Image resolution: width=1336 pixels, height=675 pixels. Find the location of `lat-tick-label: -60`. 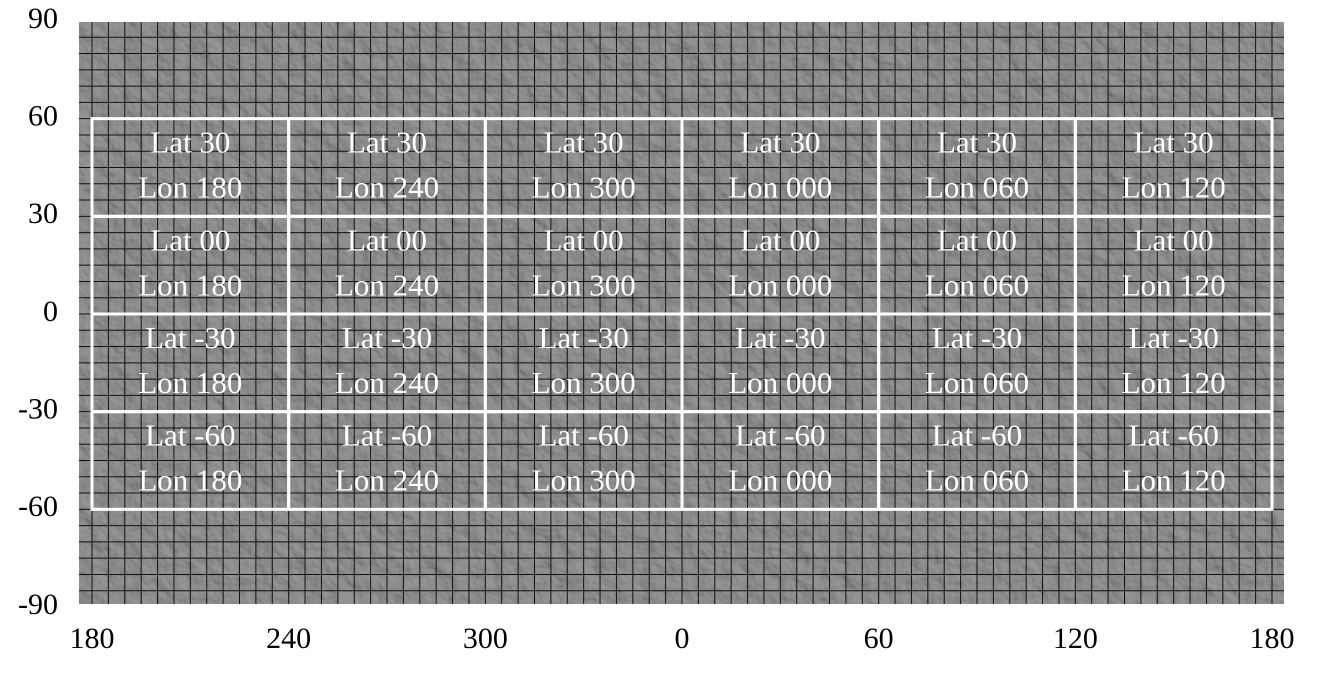

lat-tick-label: -60 is located at coordinates (38, 506).